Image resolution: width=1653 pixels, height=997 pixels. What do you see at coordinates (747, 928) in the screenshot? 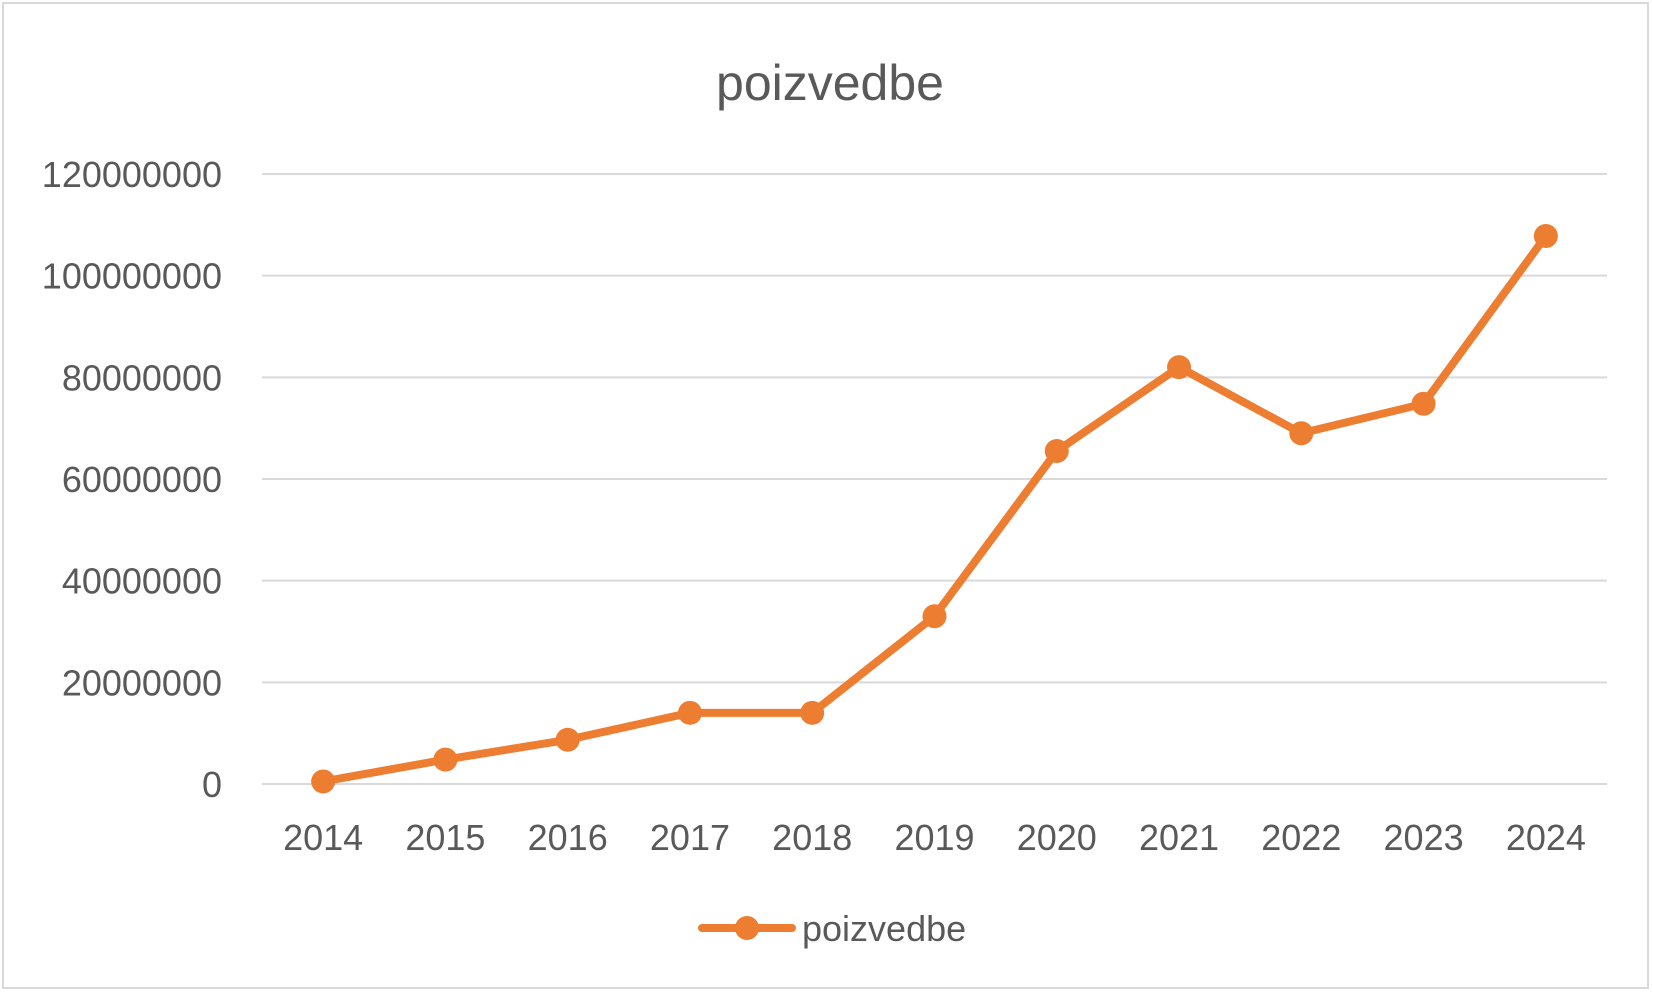
I see `legend-marker-swatch` at bounding box center [747, 928].